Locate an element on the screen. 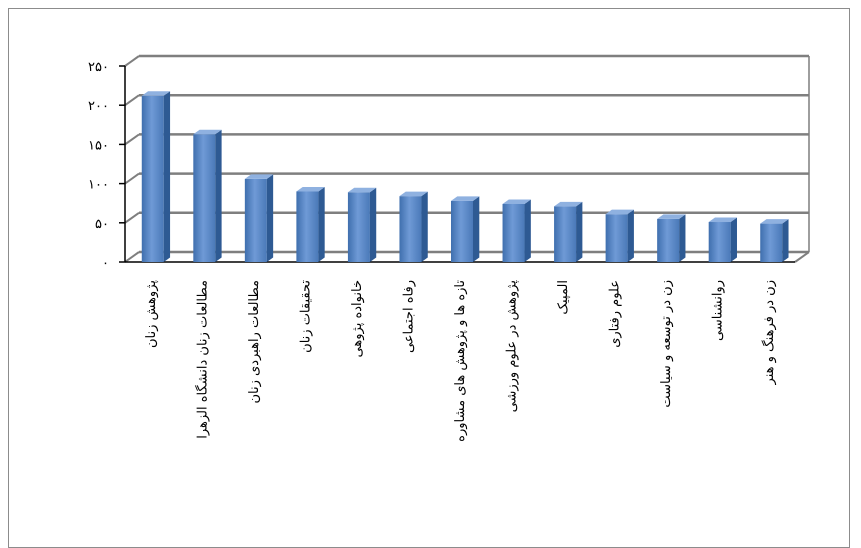 The width and height of the screenshot is (861, 548). x-category-label: تحقیقات زنان is located at coordinates (305, 316).